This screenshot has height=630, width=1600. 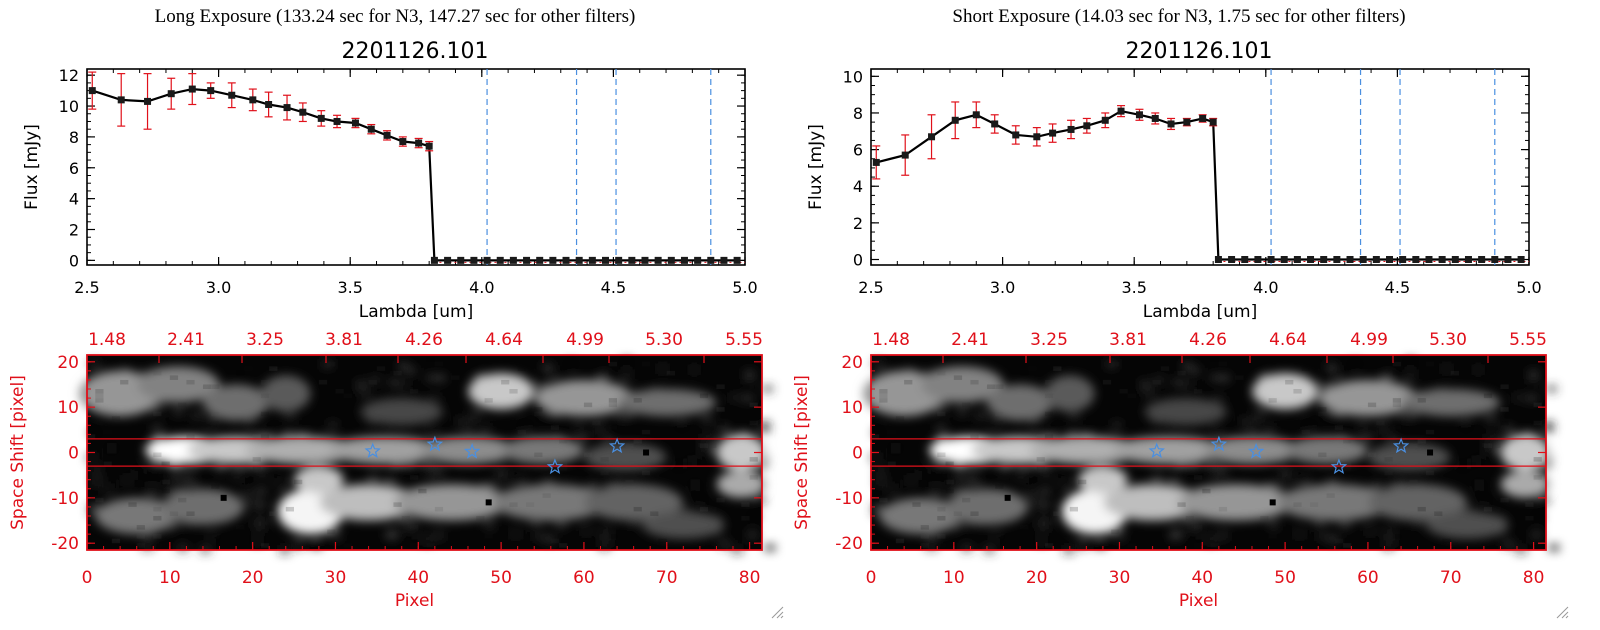 What do you see at coordinates (418, 578) in the screenshot?
I see `image-x-tick-label: 40` at bounding box center [418, 578].